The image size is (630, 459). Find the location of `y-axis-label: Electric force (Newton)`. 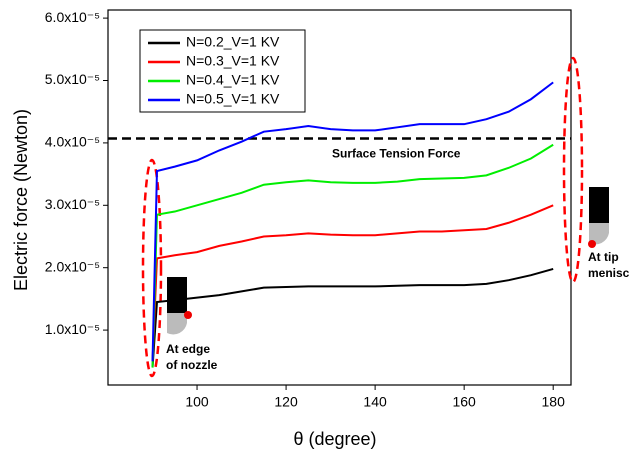

y-axis-label: Electric force (Newton) is located at coordinates (21, 200).